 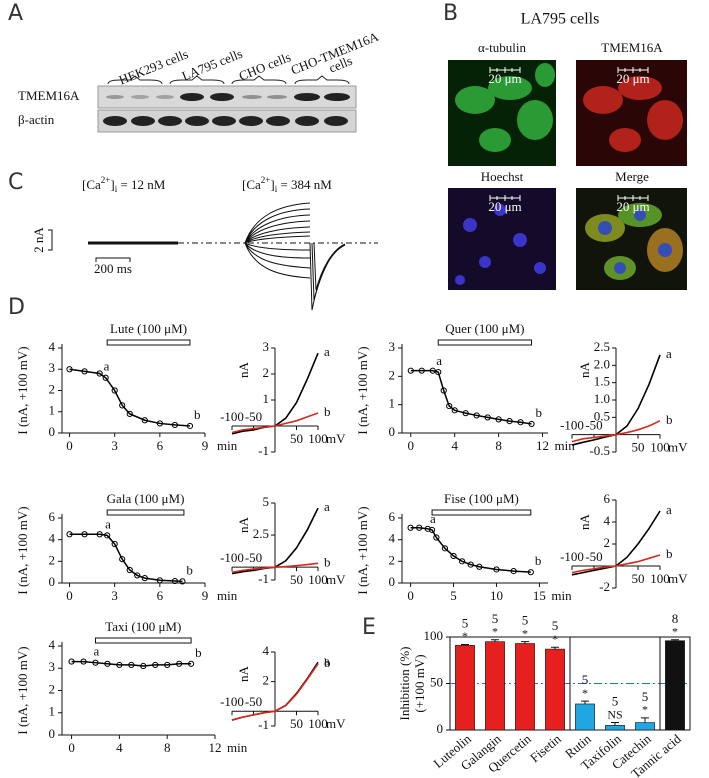 I want to click on series-label: a, so click(x=669, y=509).